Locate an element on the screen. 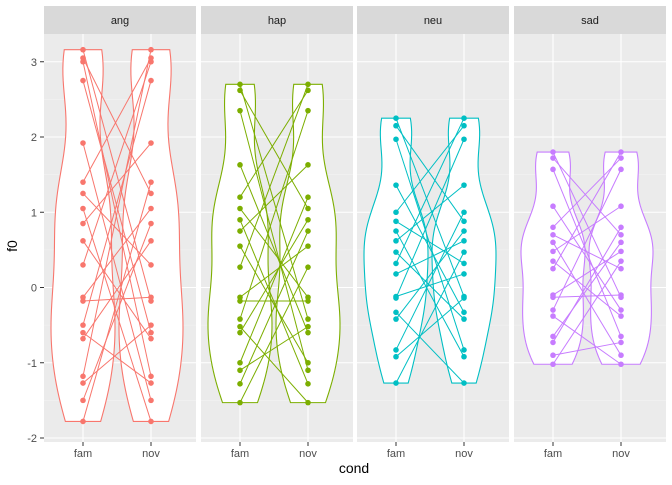 This screenshot has width=672, height=485. y-axis-title: f0 is located at coordinates (12, 246).